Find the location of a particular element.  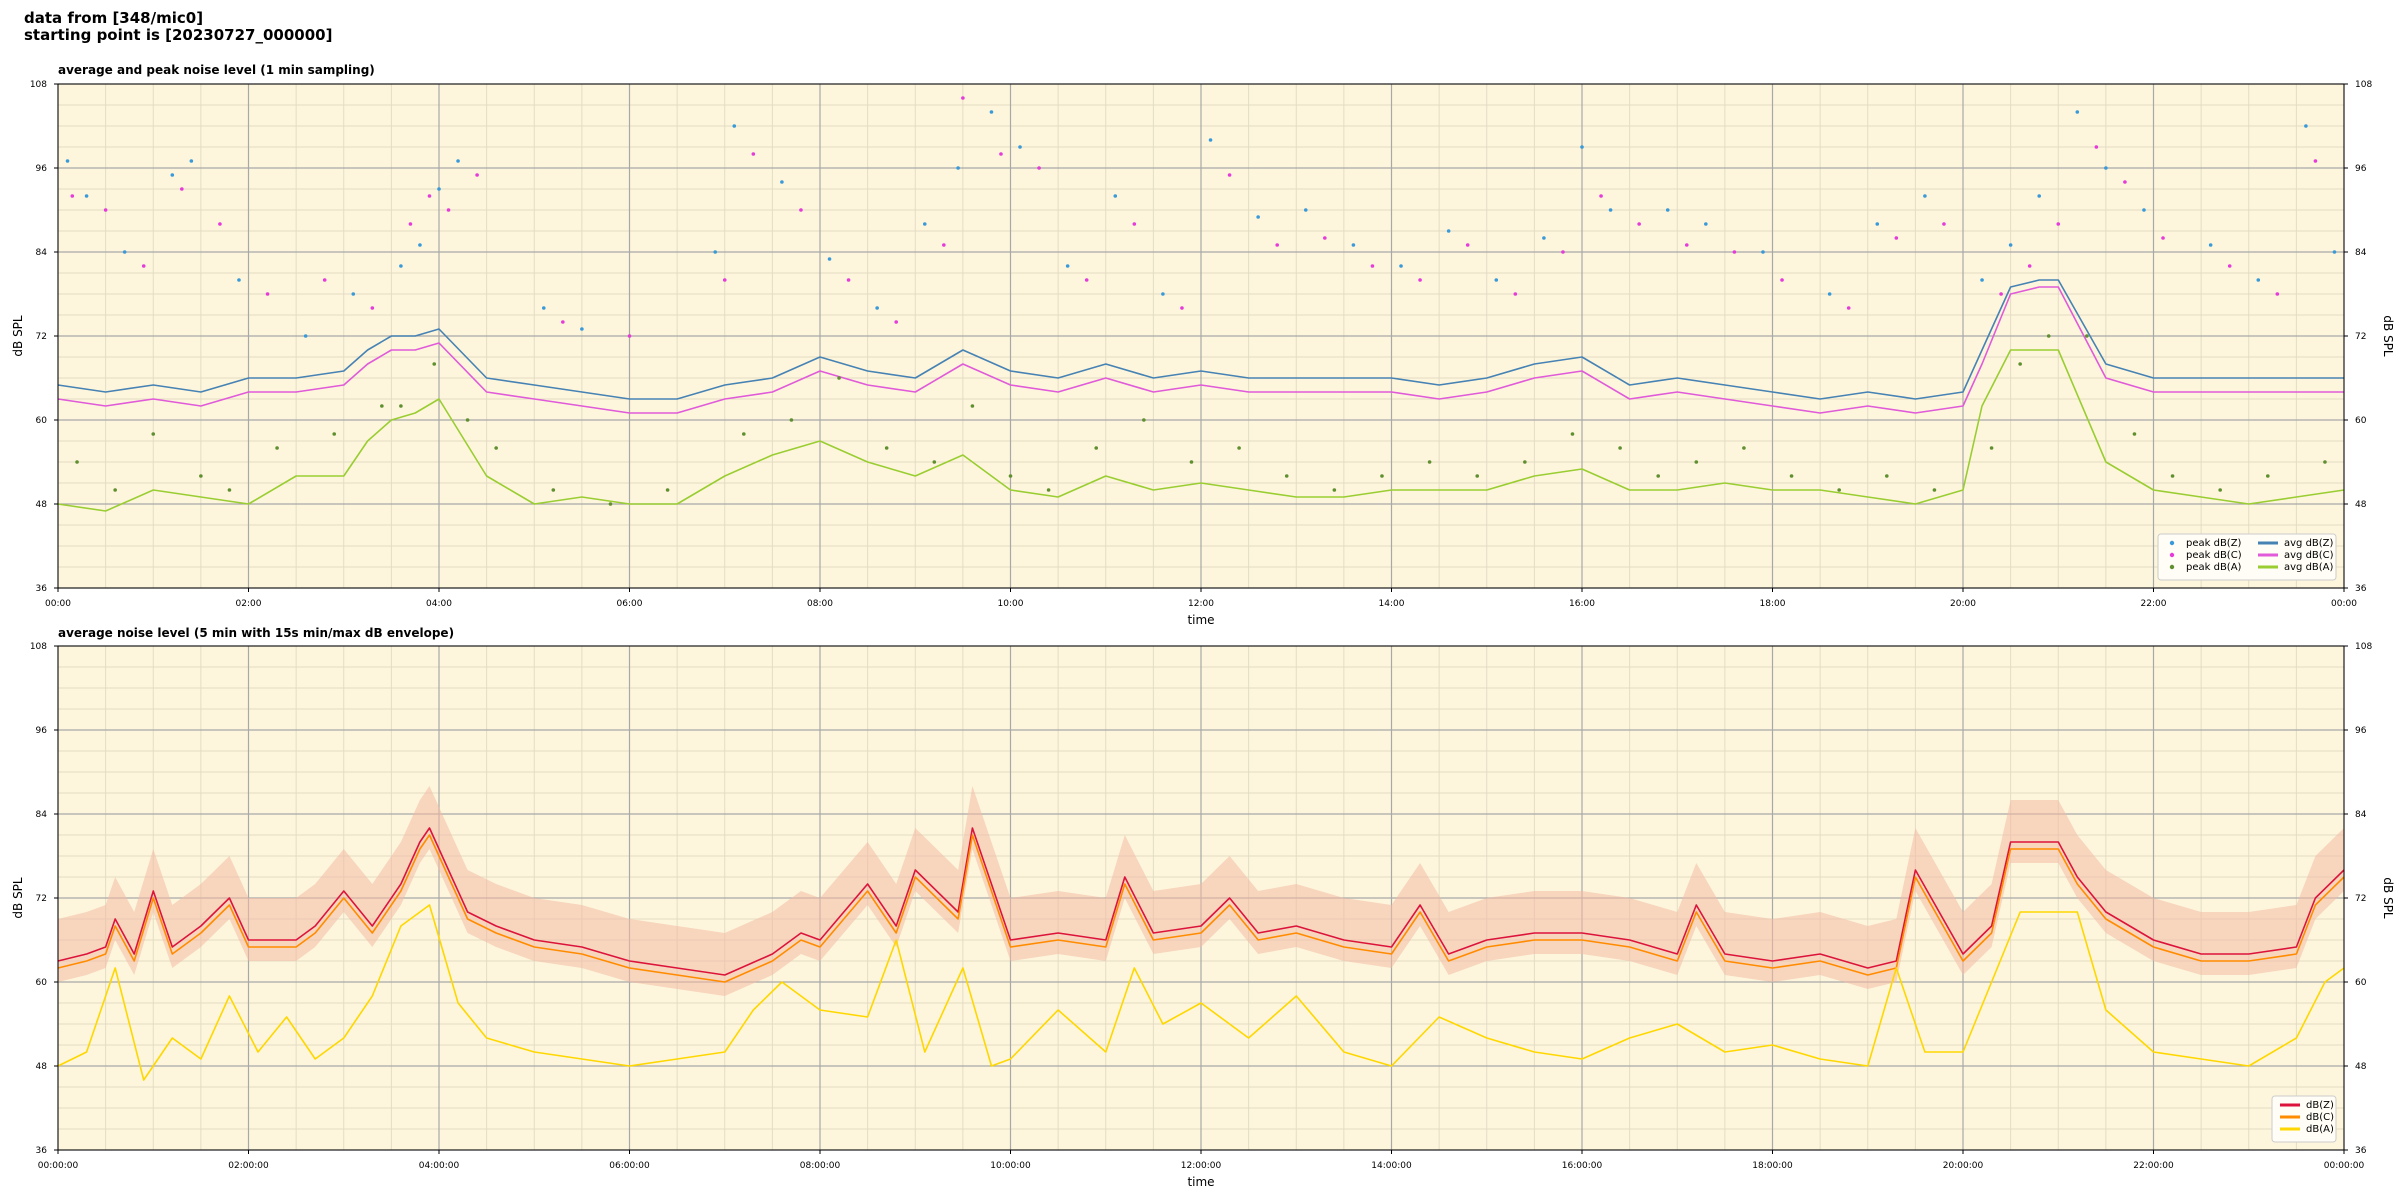

y-tick-label: 108 is located at coordinates (38, 647).